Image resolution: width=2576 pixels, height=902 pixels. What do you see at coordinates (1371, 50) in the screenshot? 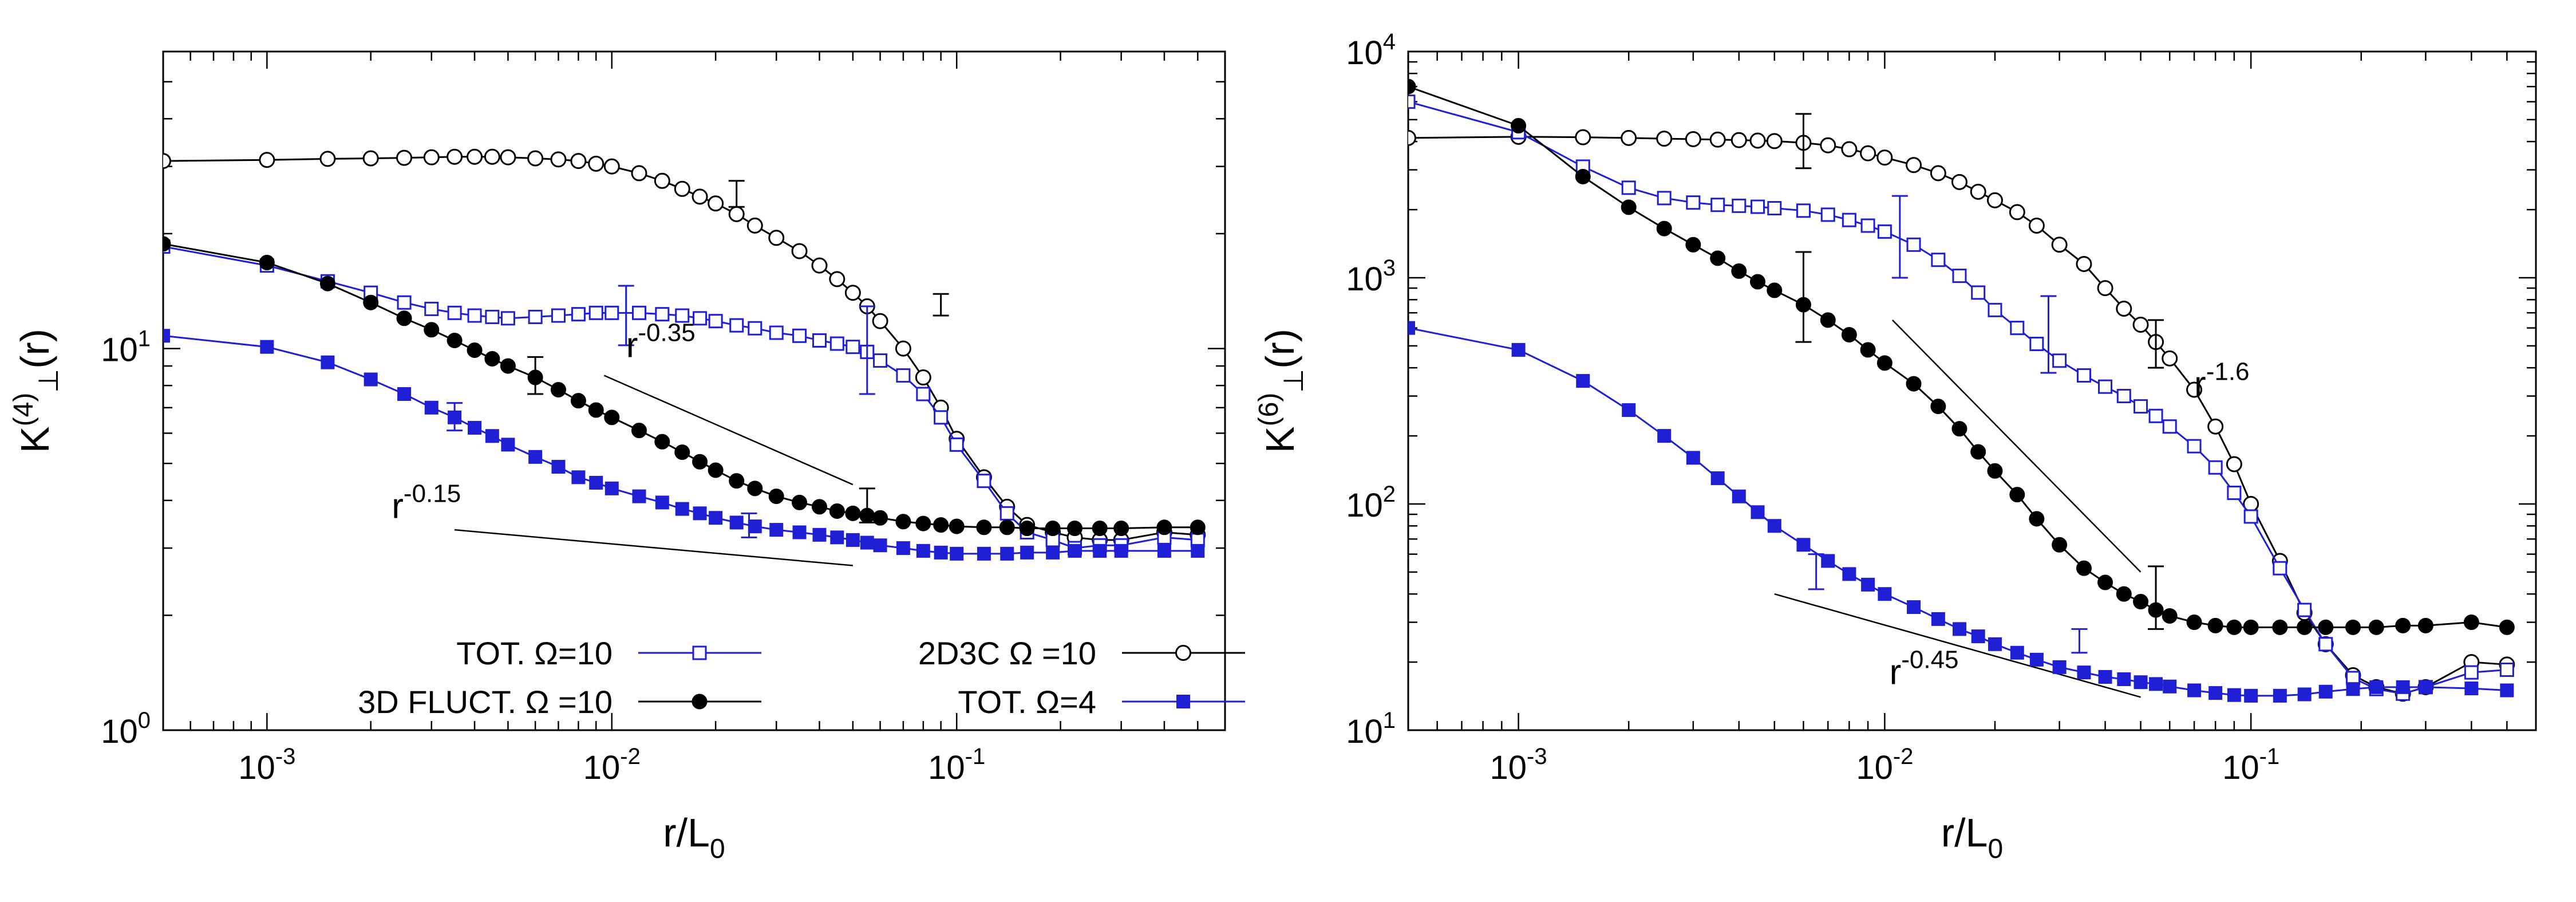
I see `y-tick-label: 10⁴` at bounding box center [1371, 50].